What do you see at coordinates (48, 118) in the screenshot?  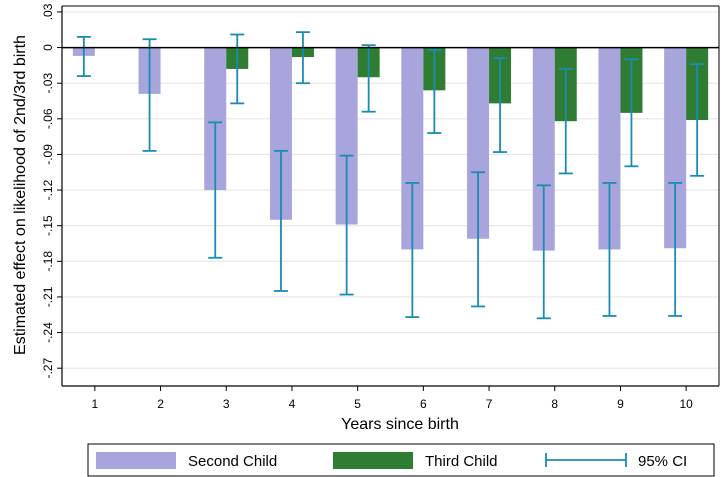 I see `y-tick-label: -.06` at bounding box center [48, 118].